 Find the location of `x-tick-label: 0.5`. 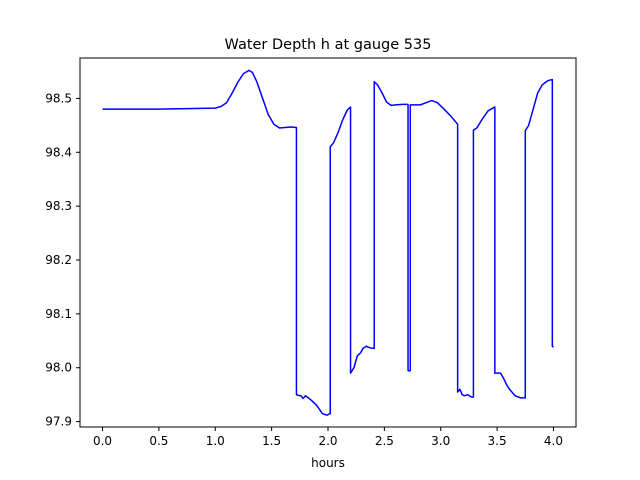

x-tick-label: 0.5 is located at coordinates (158, 441).